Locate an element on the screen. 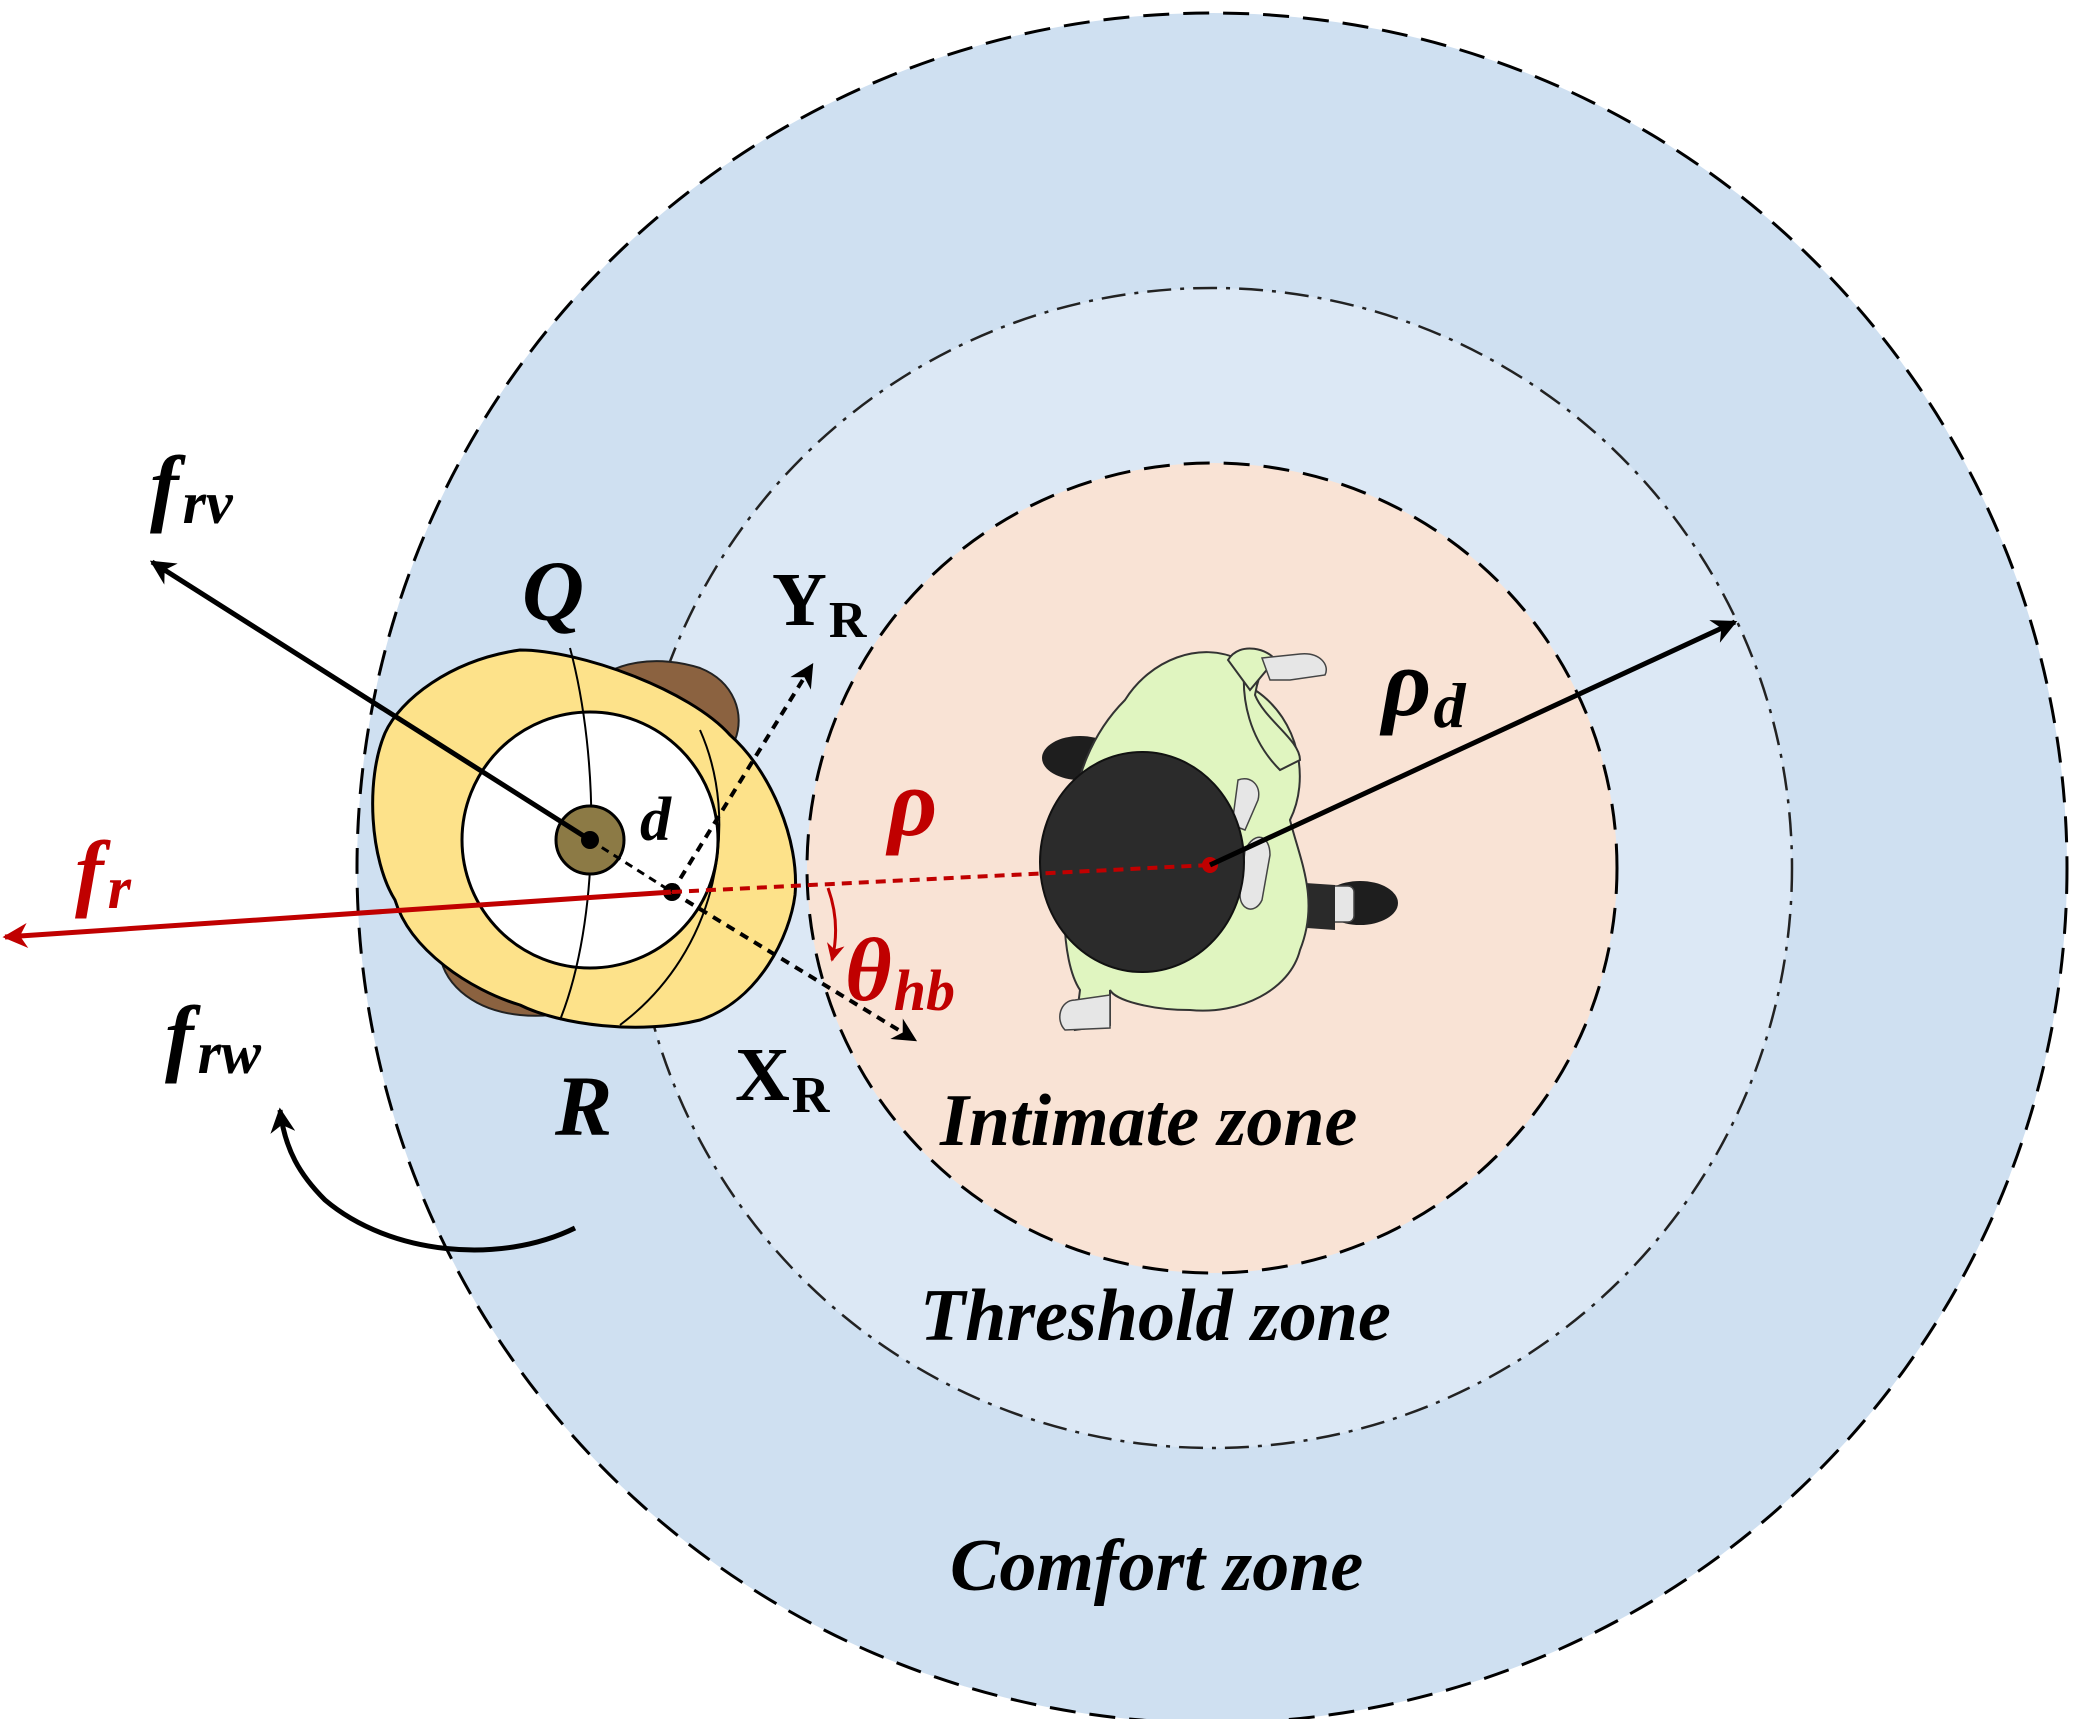 The height and width of the screenshot is (1719, 2073). theta-hb-arc is located at coordinates (835, 924).